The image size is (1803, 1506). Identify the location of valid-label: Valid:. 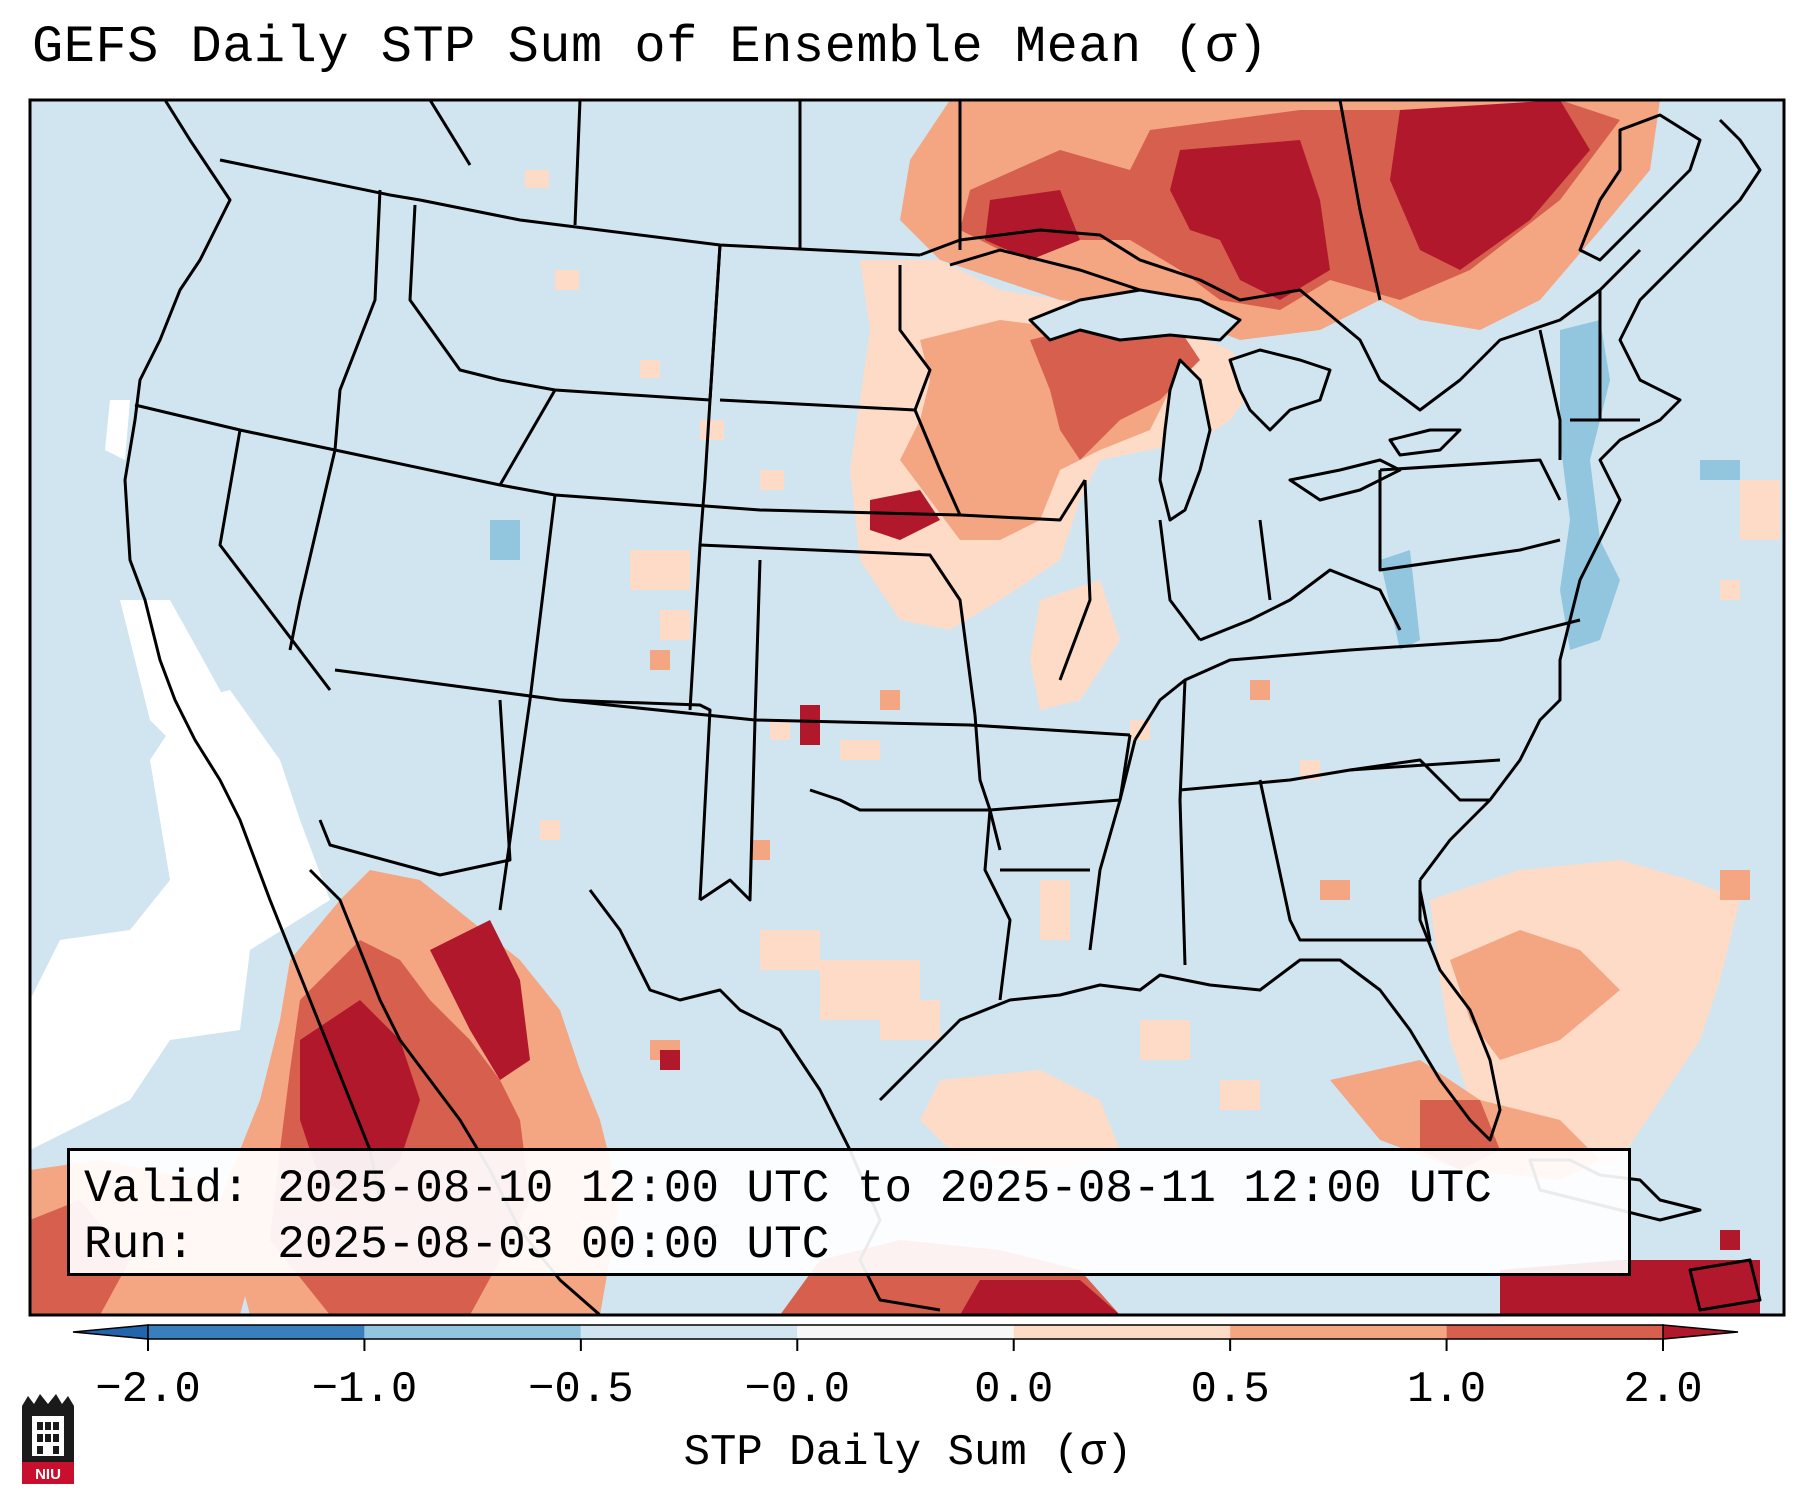
(167, 1189).